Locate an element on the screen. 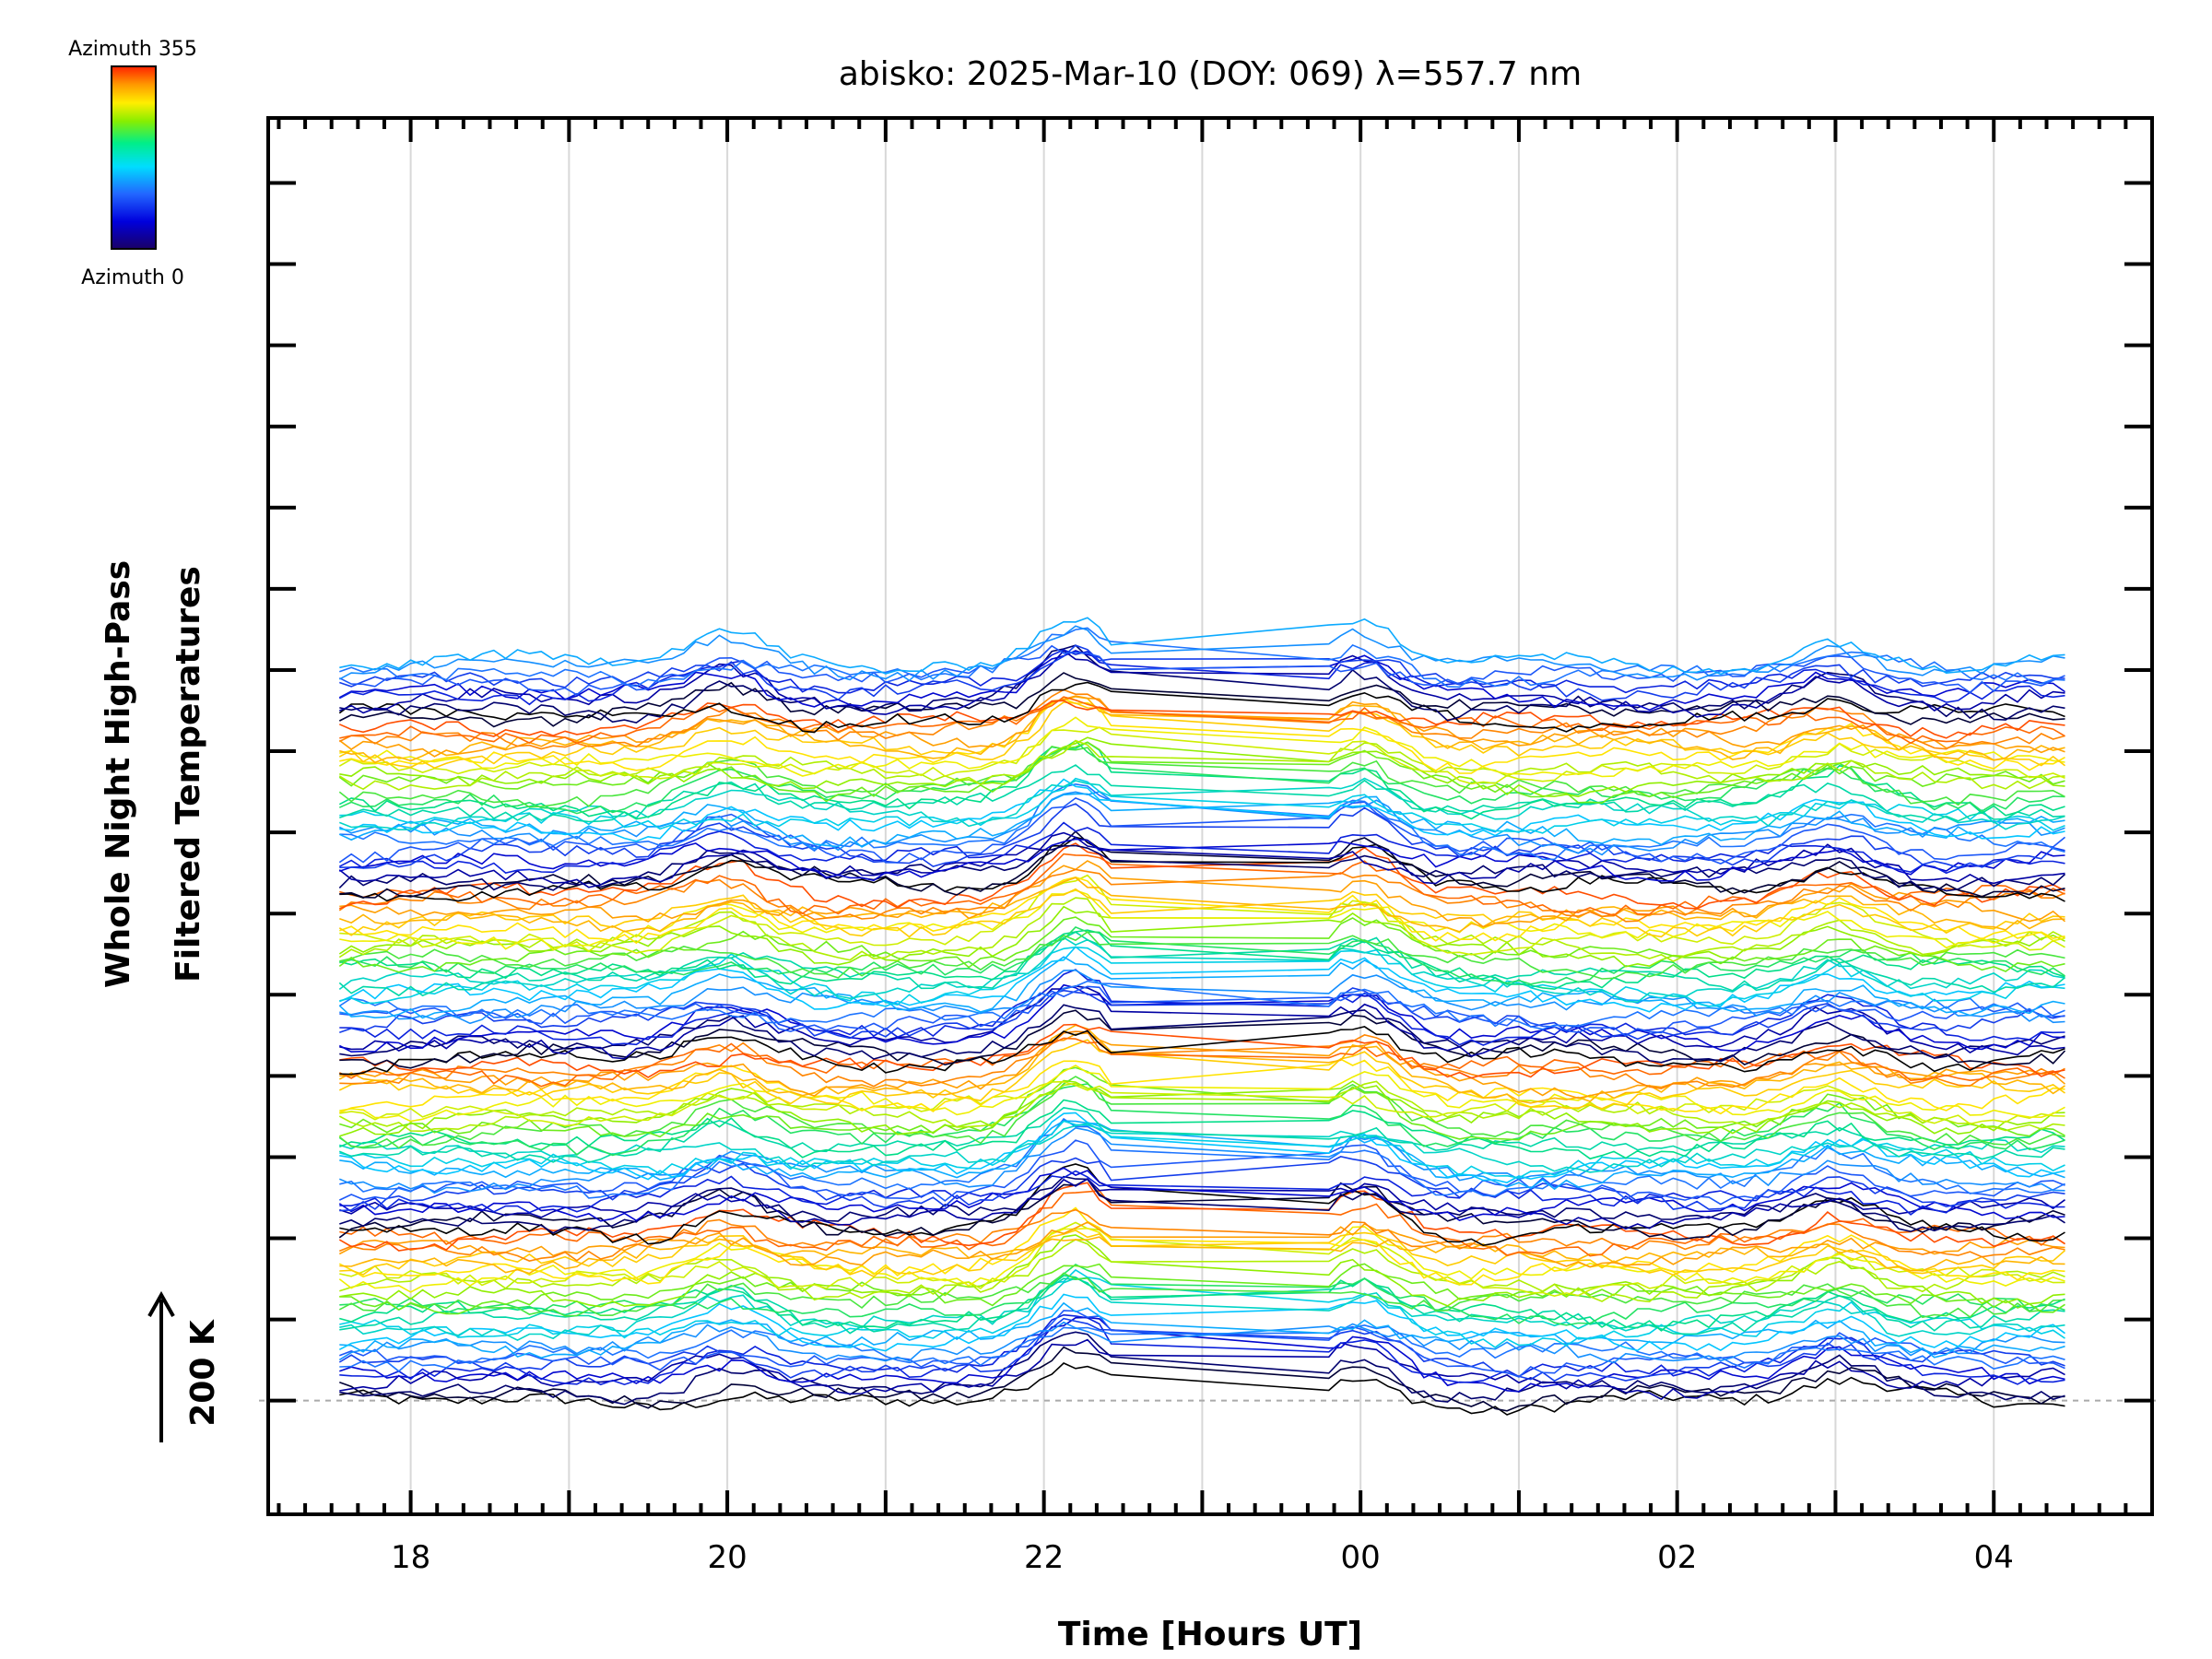 Image resolution: width=2212 pixels, height=1659 pixels. colorbar-bottom-label: Azimuth 0 is located at coordinates (132, 277).